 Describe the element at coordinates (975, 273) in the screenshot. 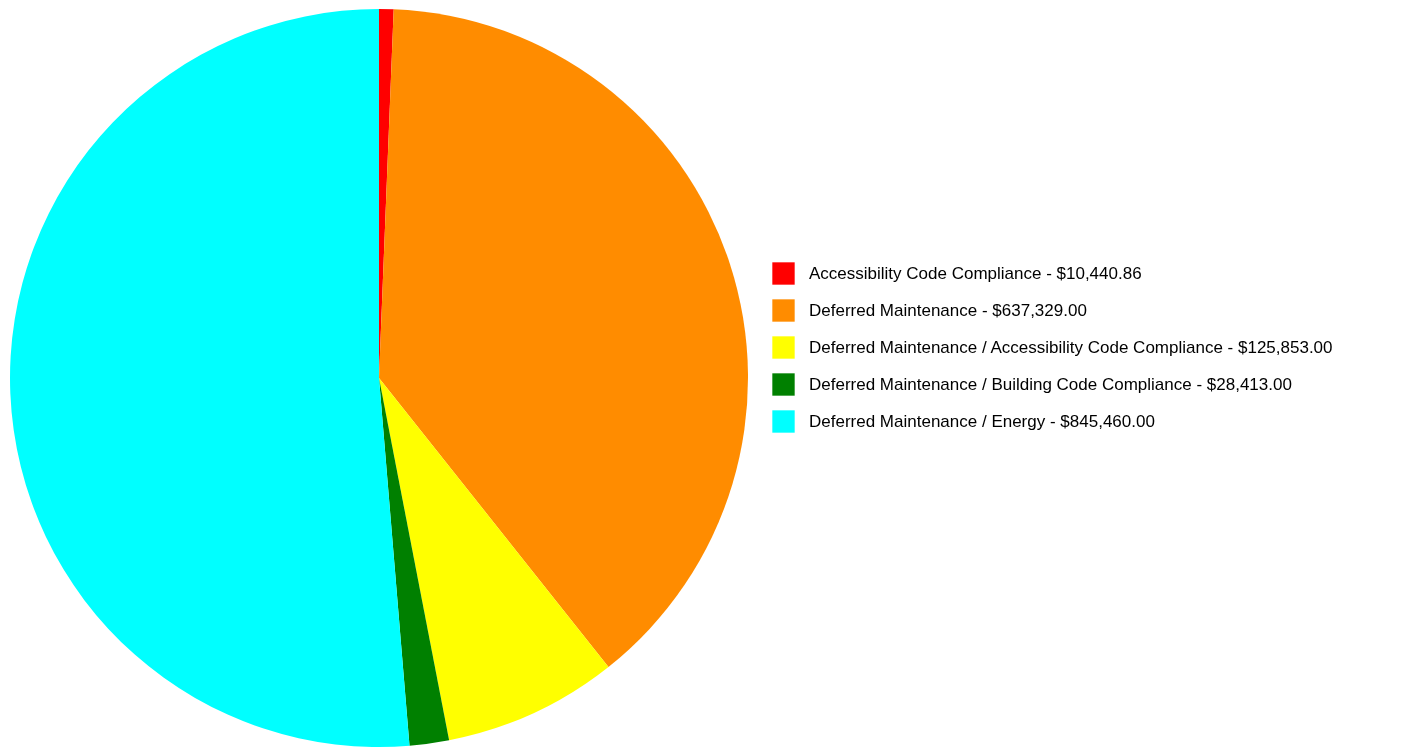

I see `legend-label: Accessibility Code Compliance - $10,440.86` at that location.